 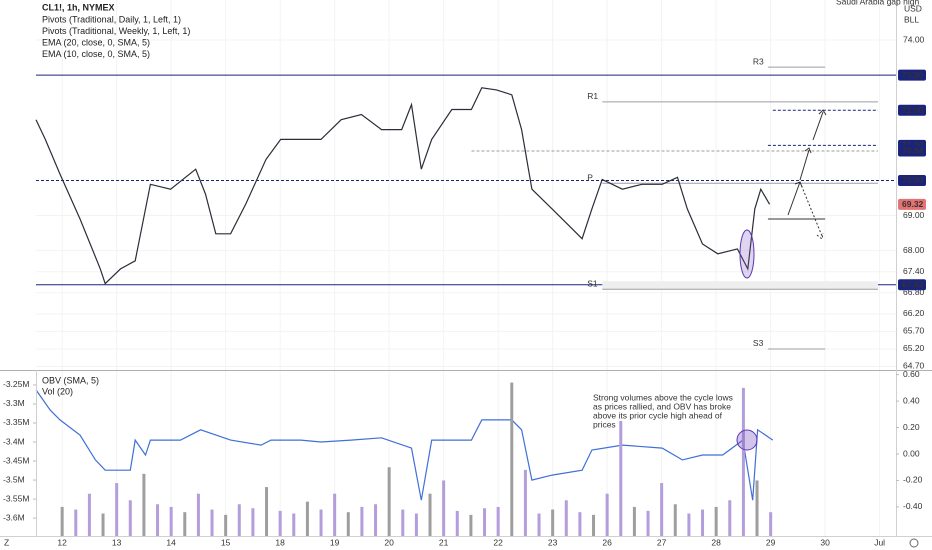 What do you see at coordinates (911, 400) in the screenshot?
I see `y2-tick-label: 0.40` at bounding box center [911, 400].